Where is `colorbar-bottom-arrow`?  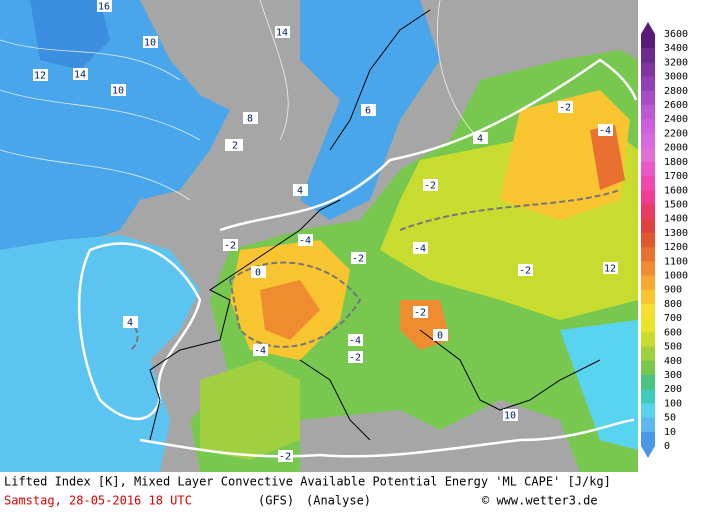
colorbar-bottom-arrow is located at coordinates (648, 452).